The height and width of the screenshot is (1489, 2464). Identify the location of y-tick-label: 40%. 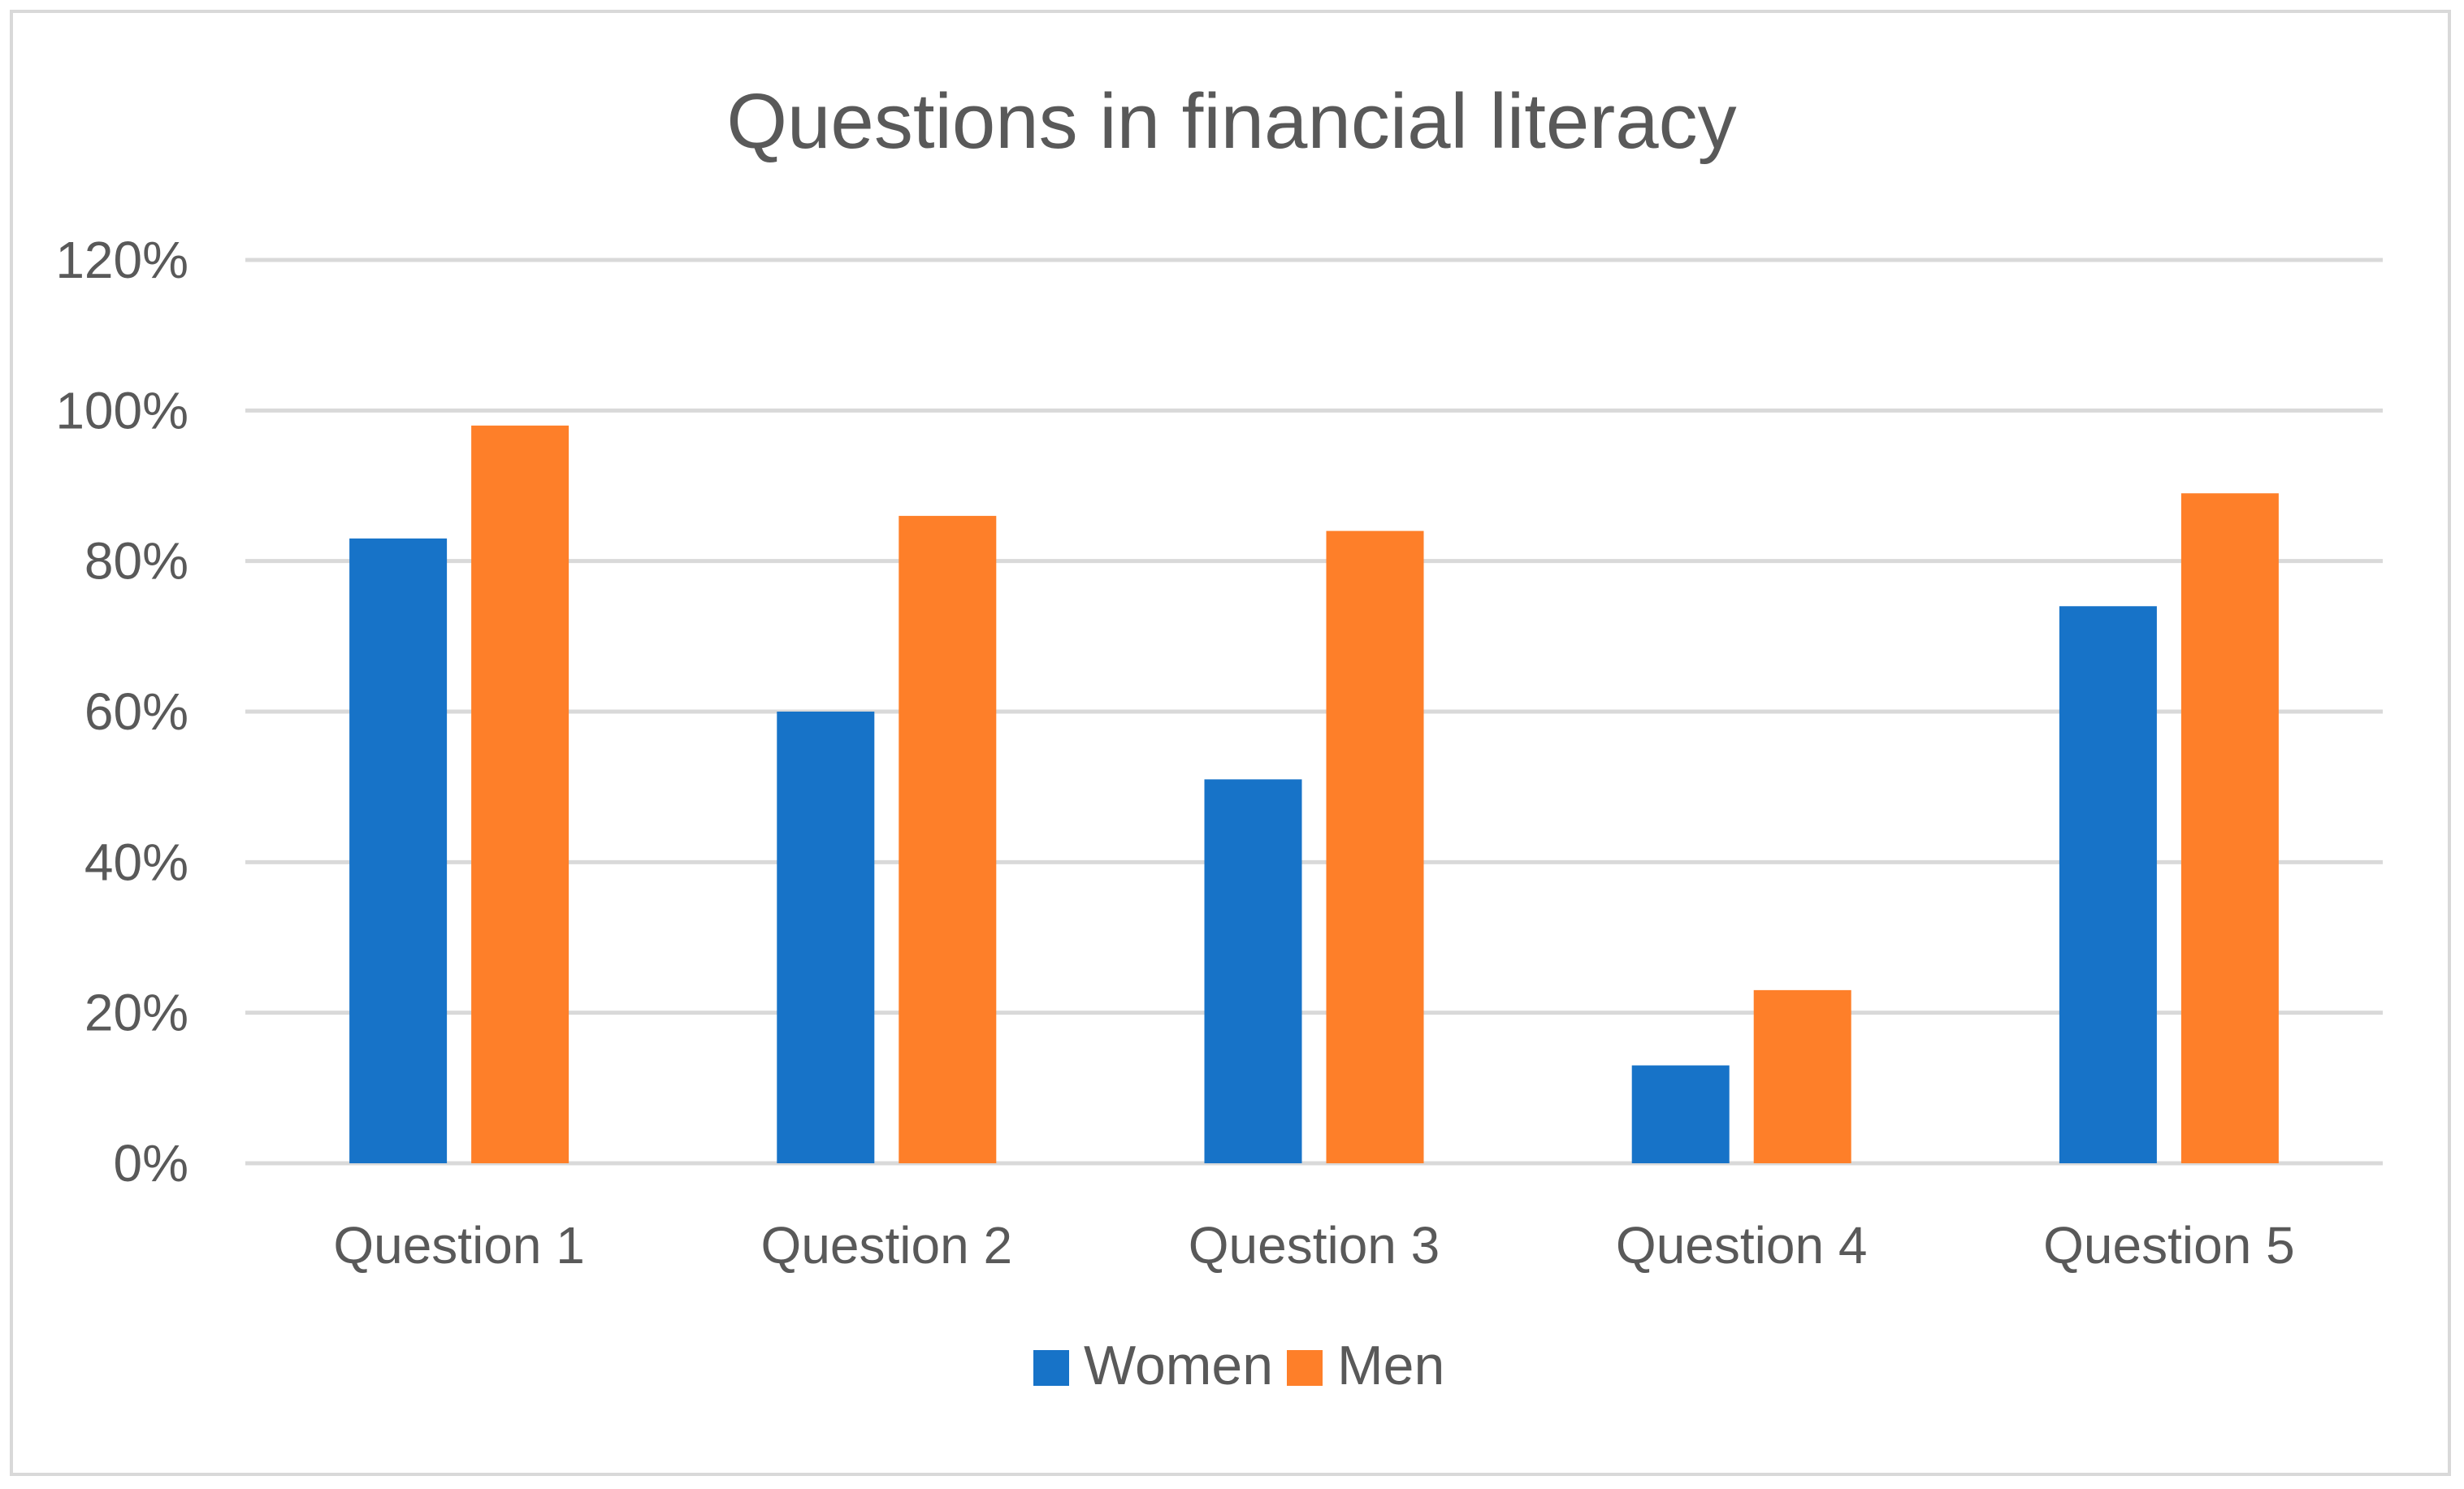
(136, 862).